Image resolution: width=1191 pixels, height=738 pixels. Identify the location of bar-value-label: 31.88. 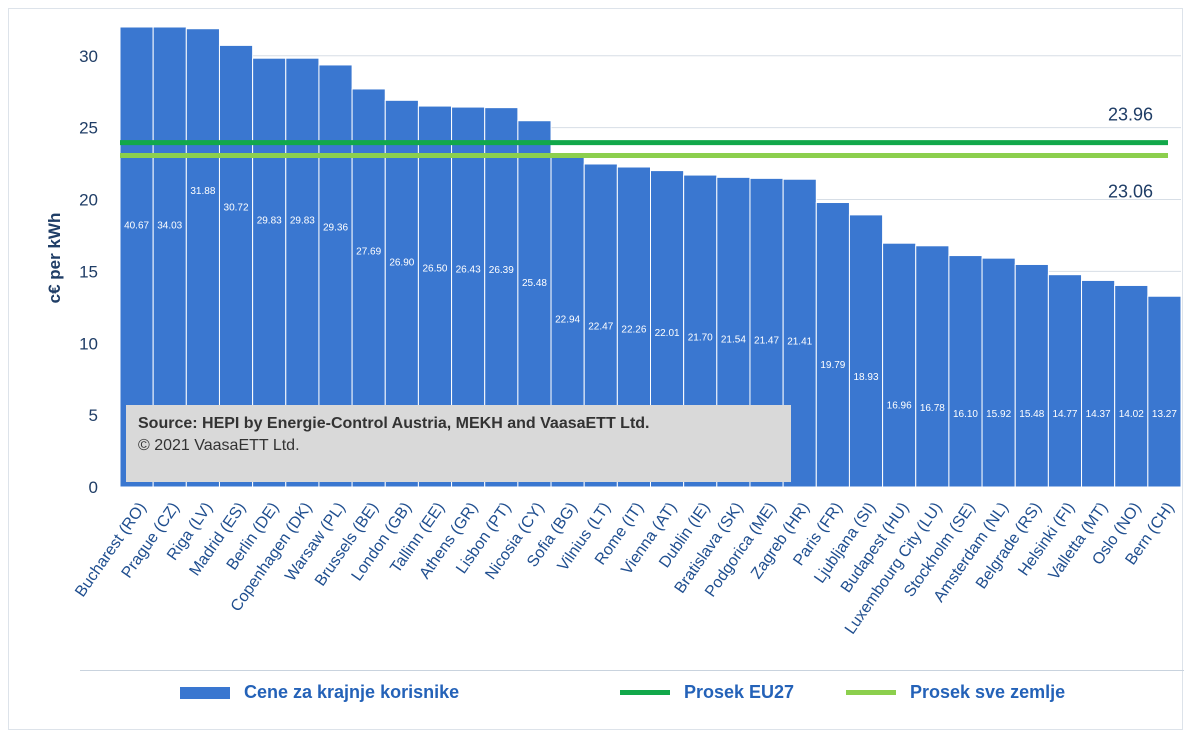
(202, 191).